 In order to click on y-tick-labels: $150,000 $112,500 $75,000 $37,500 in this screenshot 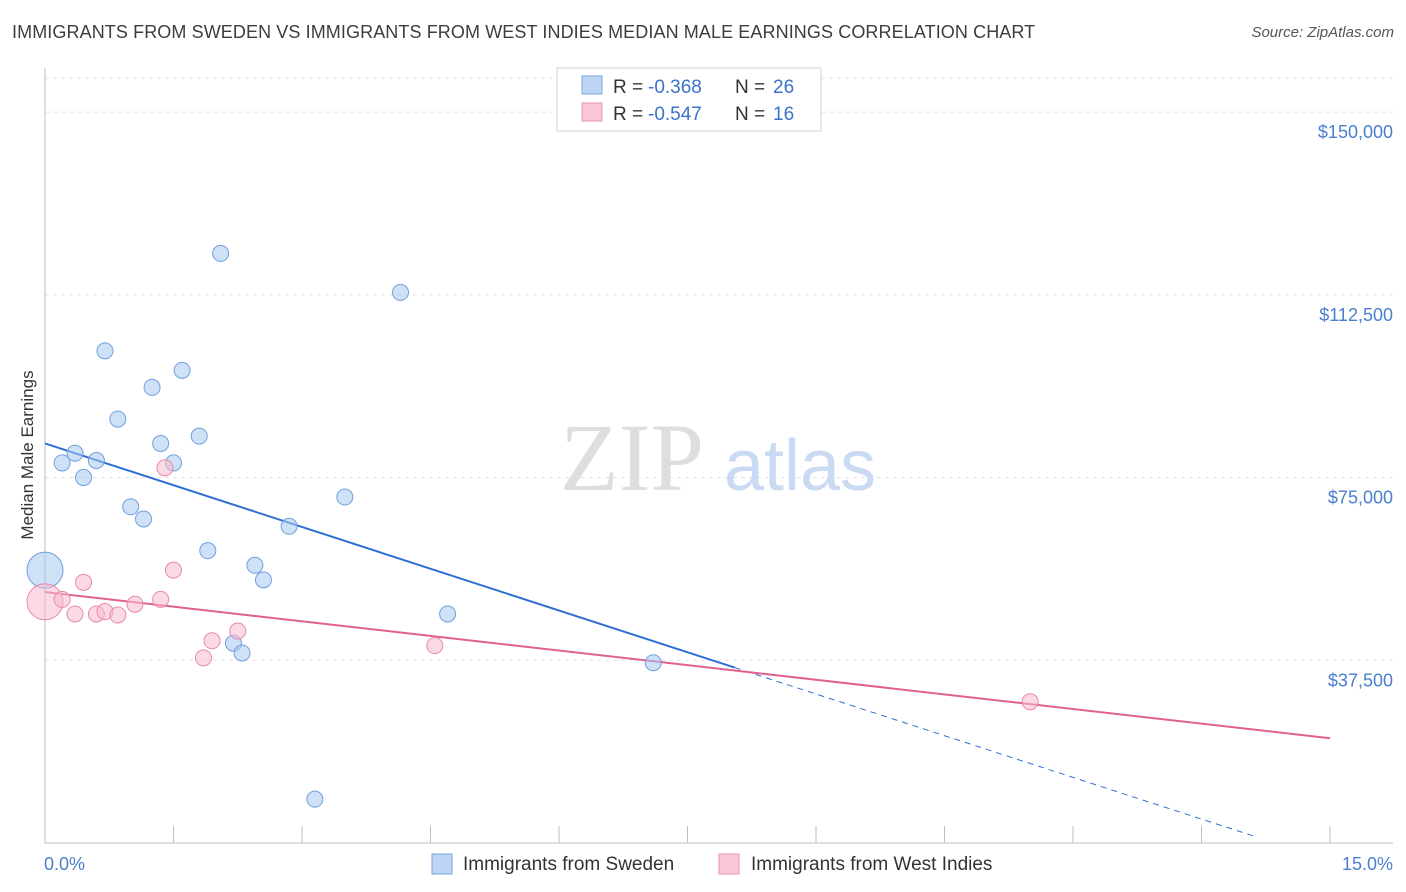, I will do `click(1355, 406)`.